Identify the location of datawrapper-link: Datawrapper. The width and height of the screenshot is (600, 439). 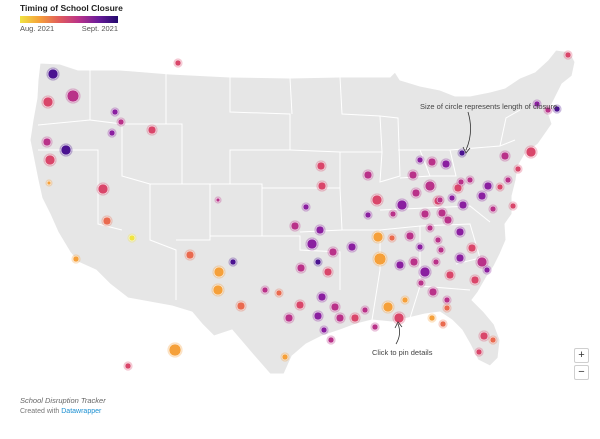
(81, 411).